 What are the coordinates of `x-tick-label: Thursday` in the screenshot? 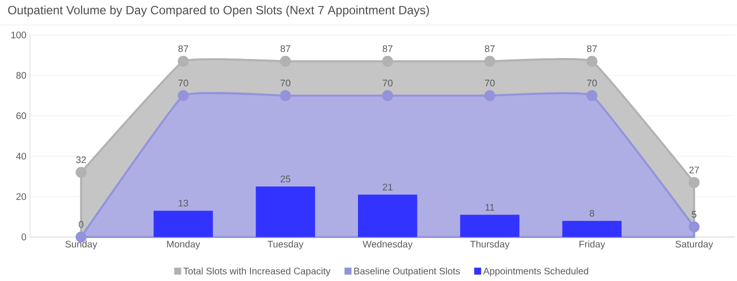 It's located at (490, 245).